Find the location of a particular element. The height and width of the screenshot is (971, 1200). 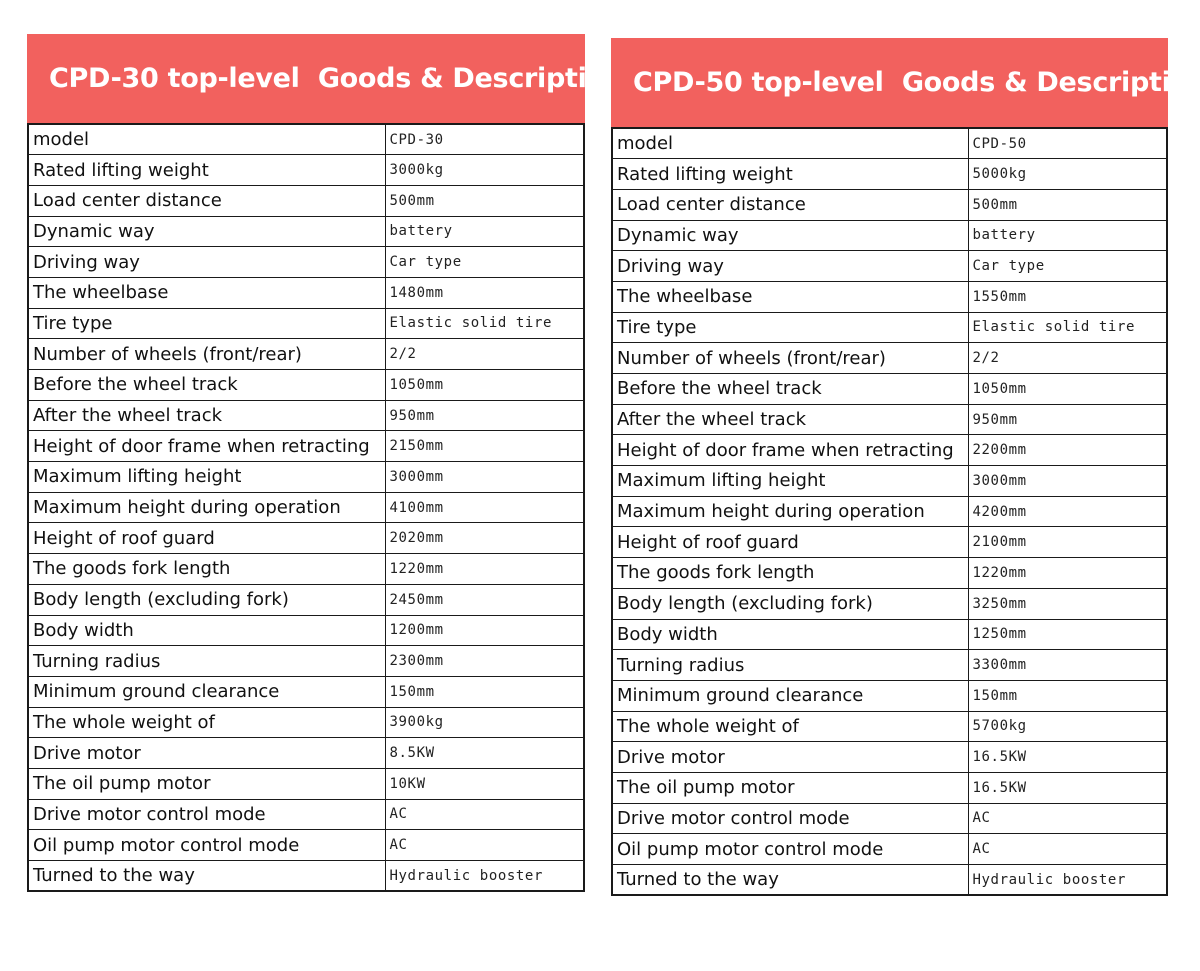

table-row: The whole weight of 3900kg is located at coordinates (306, 722).